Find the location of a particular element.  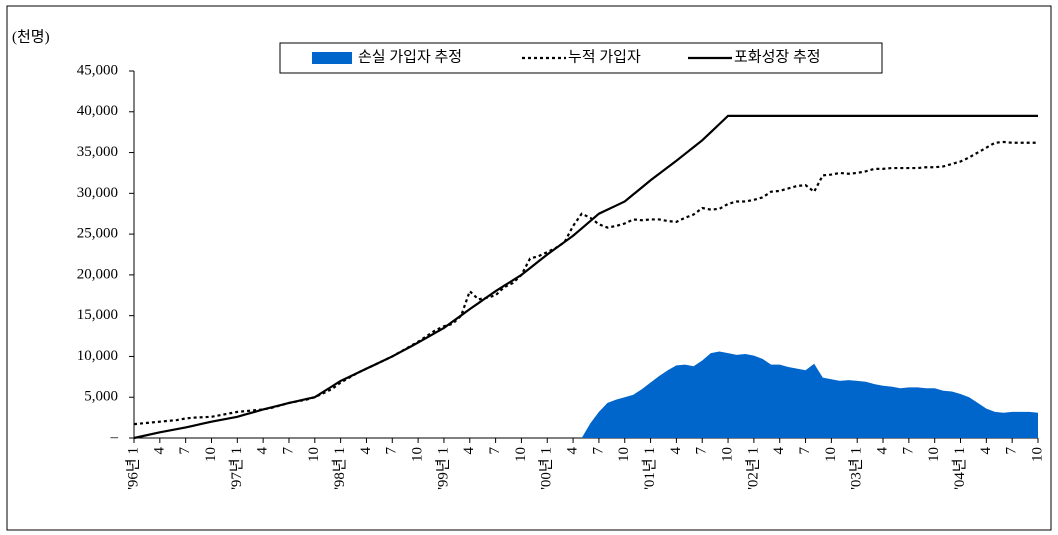

x-tick-label: '01년 1 is located at coordinates (649, 468).